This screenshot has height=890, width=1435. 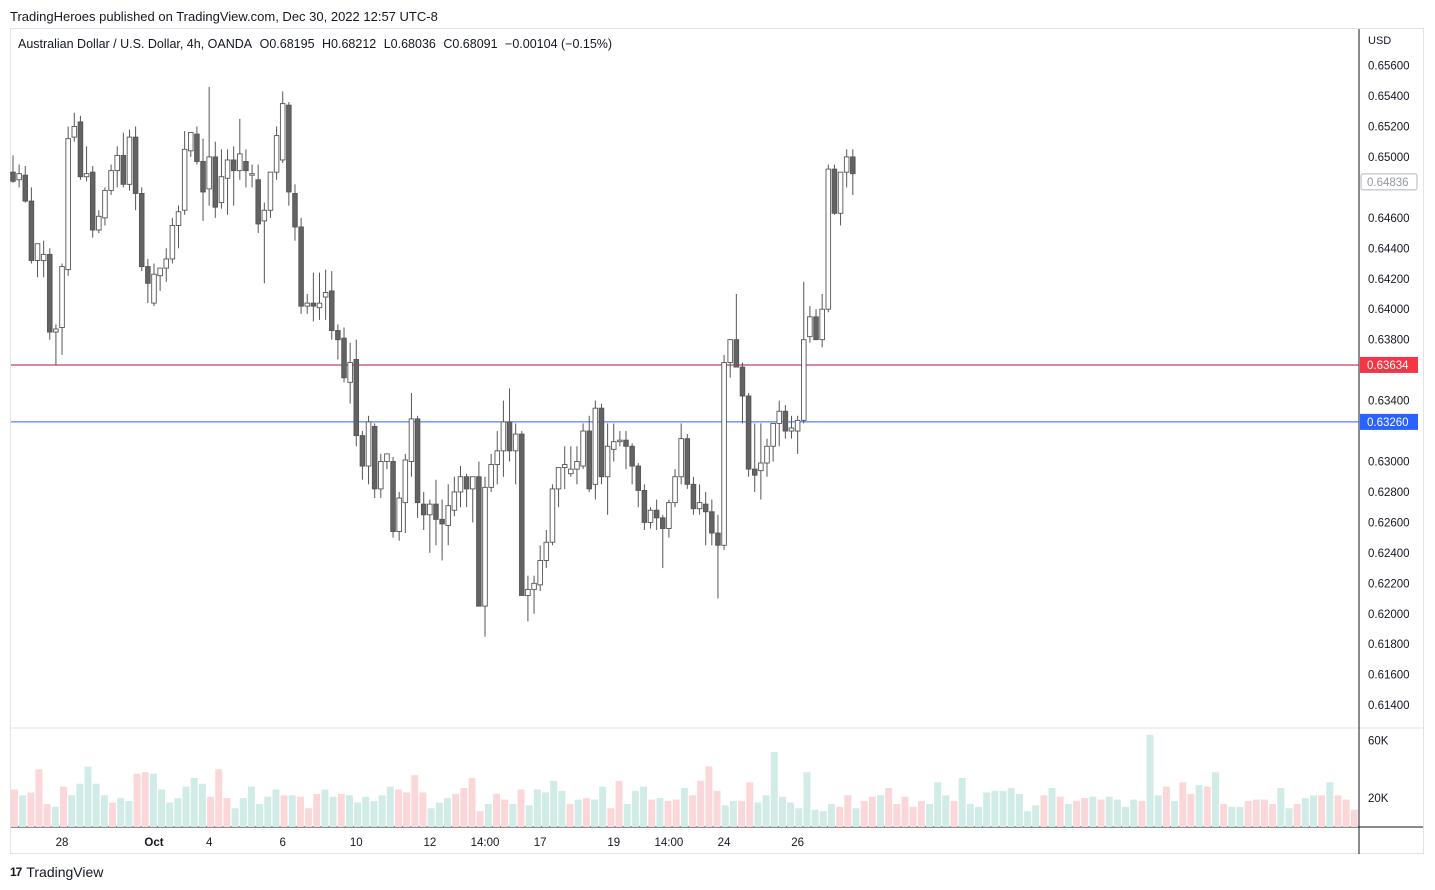 What do you see at coordinates (559, 44) in the screenshot?
I see `legend-change: −0.00104 (−0.15%)` at bounding box center [559, 44].